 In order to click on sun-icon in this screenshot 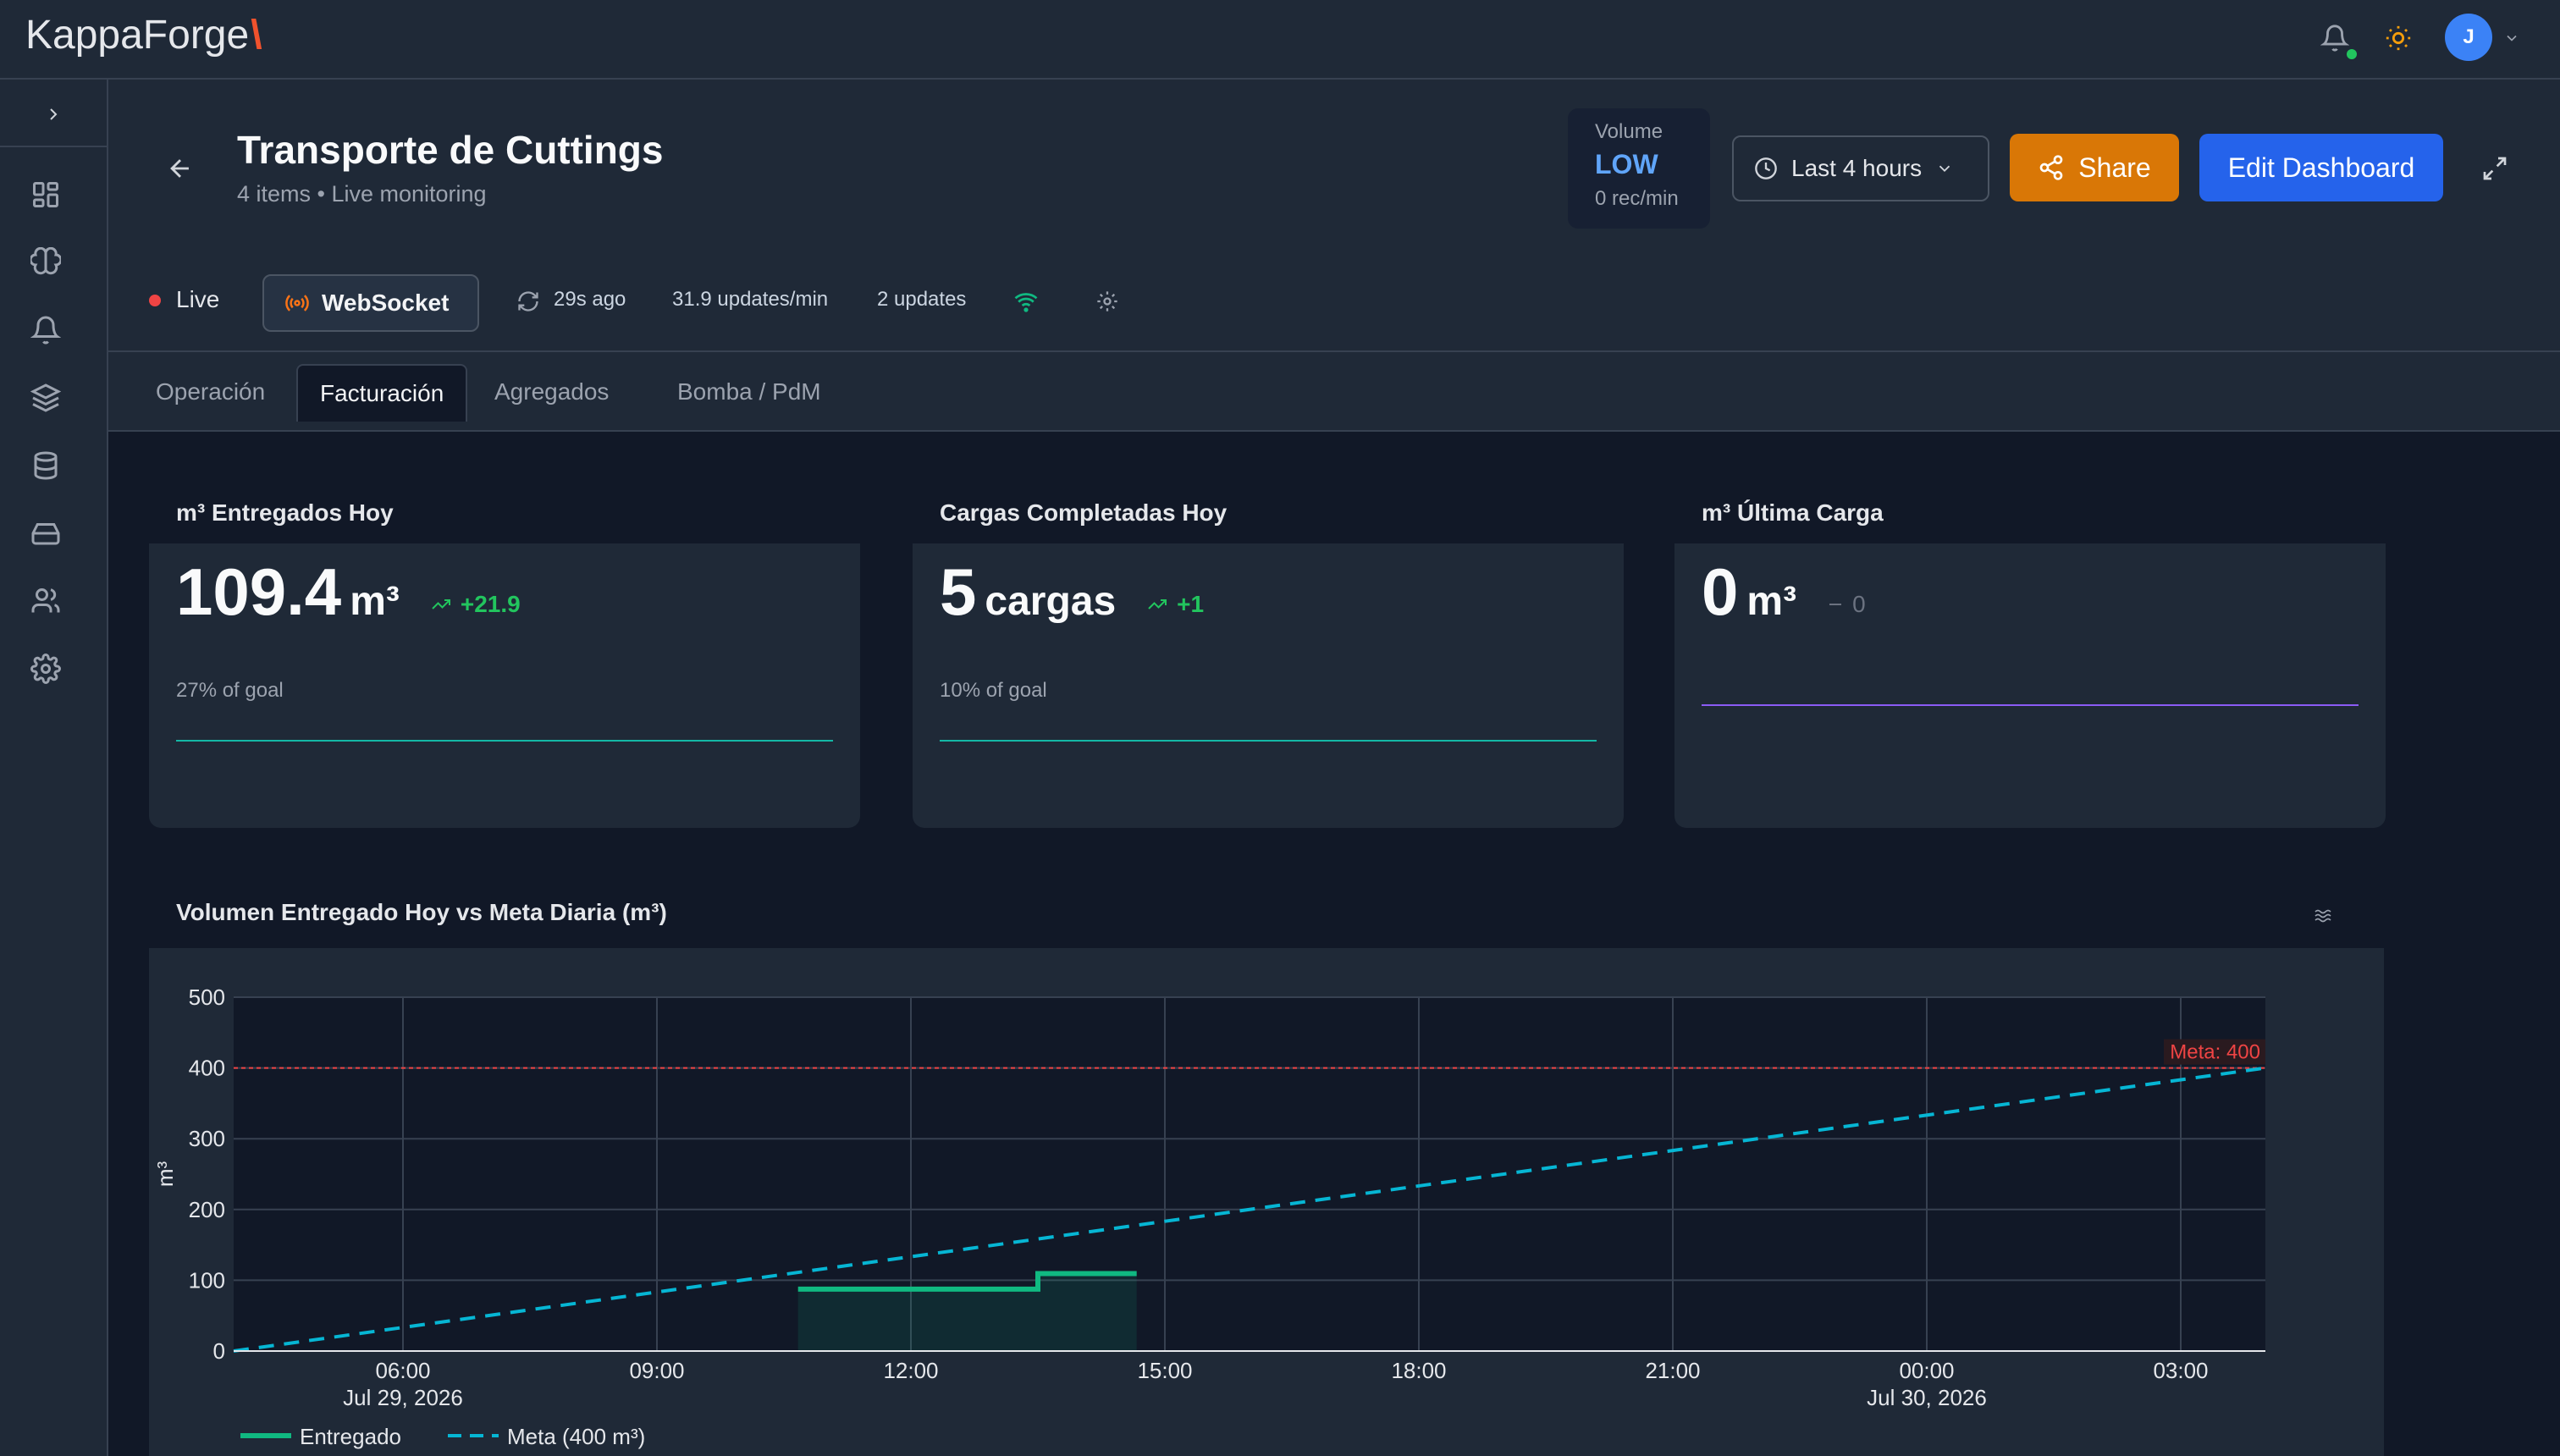, I will do `click(2398, 38)`.